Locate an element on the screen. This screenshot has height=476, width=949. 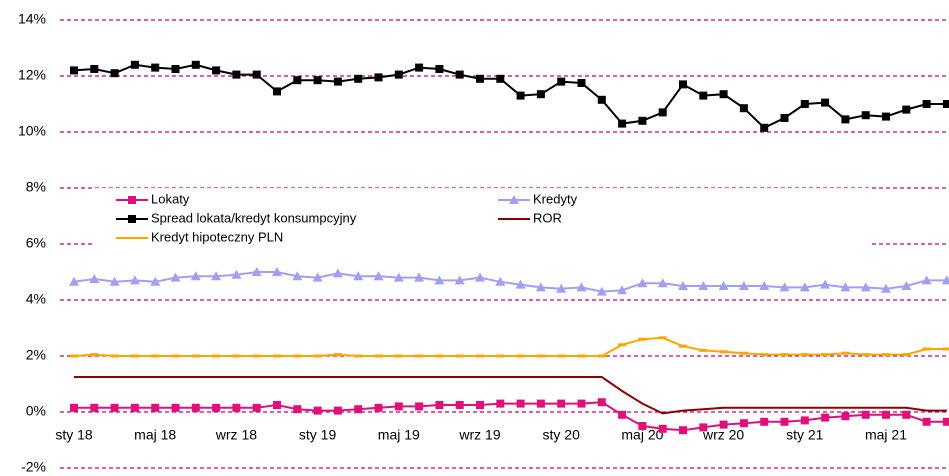
y-tick-label: 8% is located at coordinates (36, 187).